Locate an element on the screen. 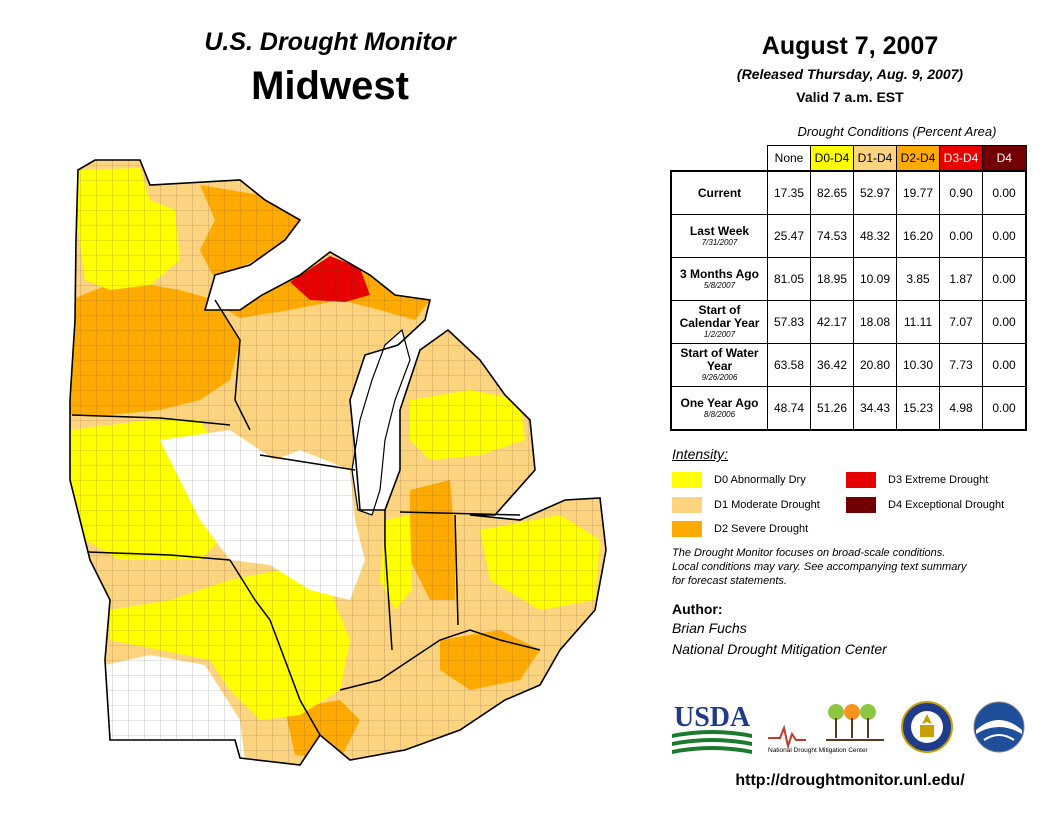 The image size is (1056, 816). table-cell: 1.87 is located at coordinates (961, 279).